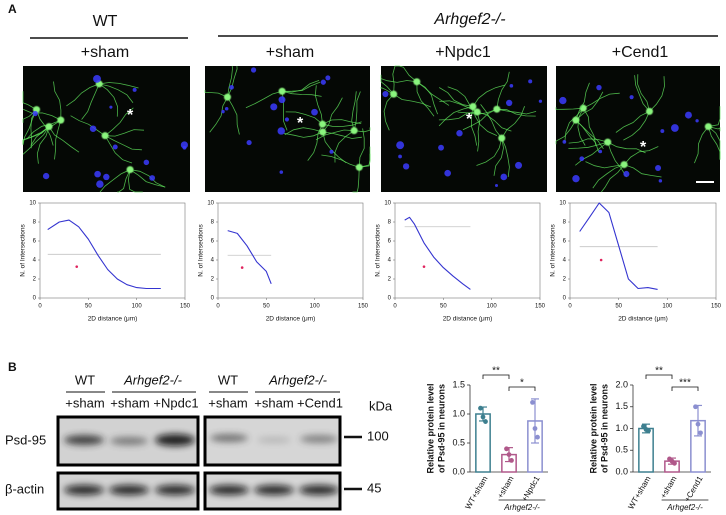 The width and height of the screenshot is (726, 515). Describe the element at coordinates (463, 128) in the screenshot. I see `micrograph: *` at that location.